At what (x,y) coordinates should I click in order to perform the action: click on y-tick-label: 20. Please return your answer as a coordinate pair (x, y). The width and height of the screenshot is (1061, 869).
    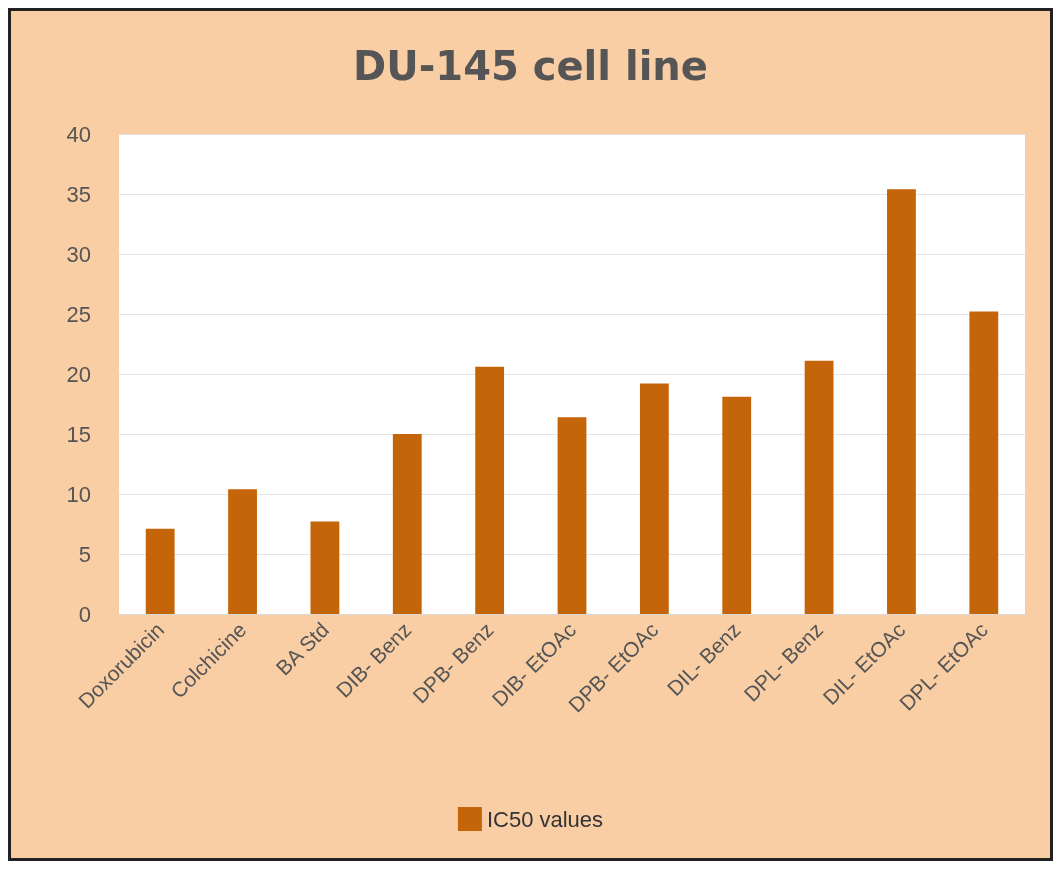
    Looking at the image, I should click on (78, 374).